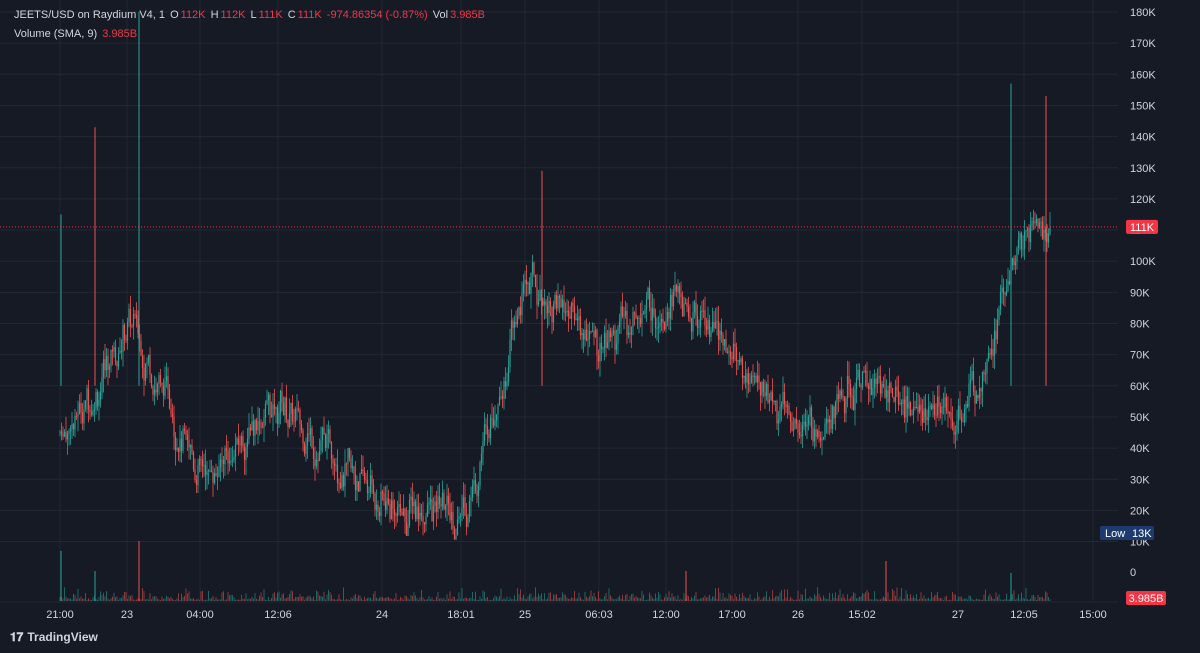  What do you see at coordinates (1140, 418) in the screenshot?
I see `y-tick-label: 50K` at bounding box center [1140, 418].